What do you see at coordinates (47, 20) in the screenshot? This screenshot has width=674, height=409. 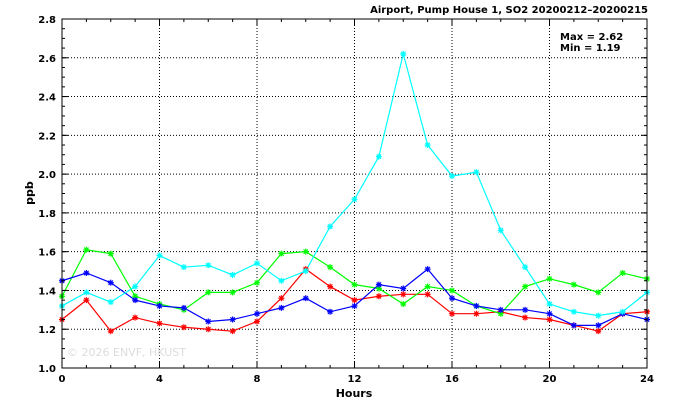 I see `y-tick-label: 2.8` at bounding box center [47, 20].